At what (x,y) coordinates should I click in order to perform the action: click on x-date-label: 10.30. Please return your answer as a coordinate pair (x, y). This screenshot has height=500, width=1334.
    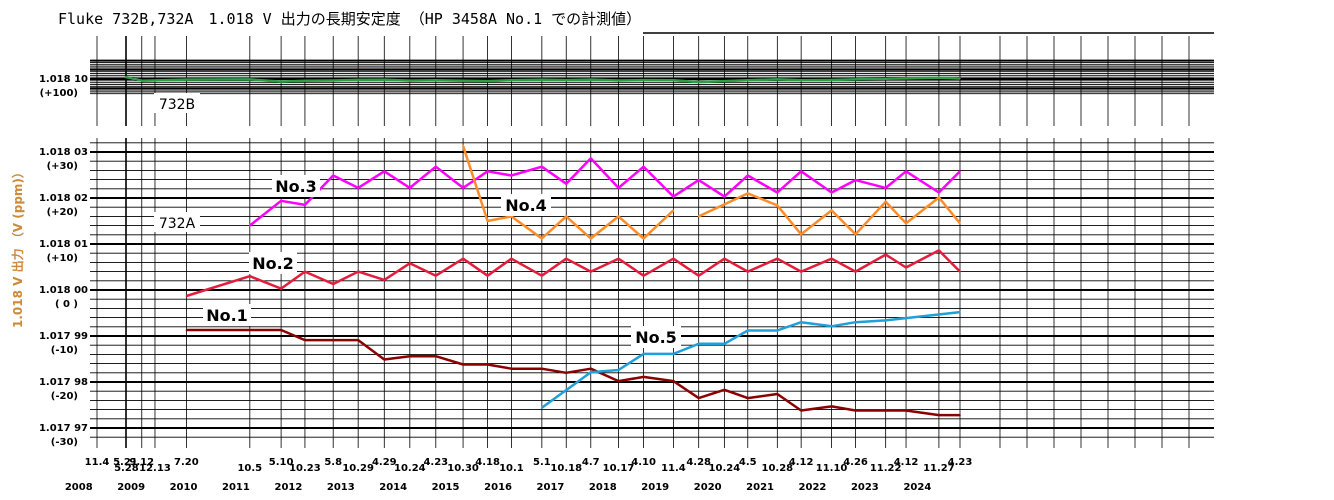
    Looking at the image, I should click on (463, 468).